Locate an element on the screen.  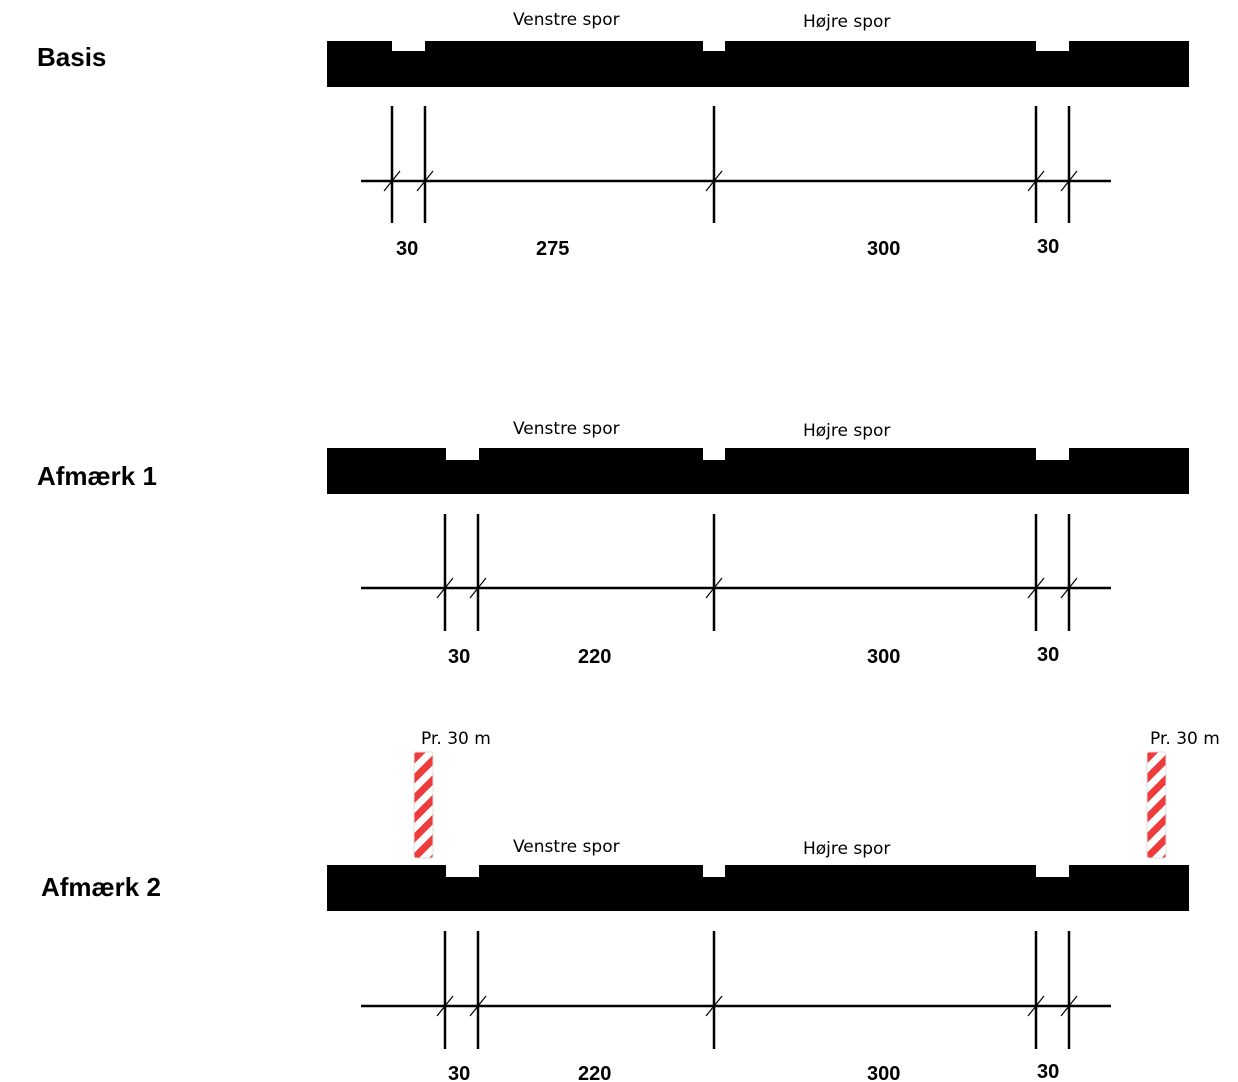
post-label-right: Pr. 30 m is located at coordinates (1185, 739).